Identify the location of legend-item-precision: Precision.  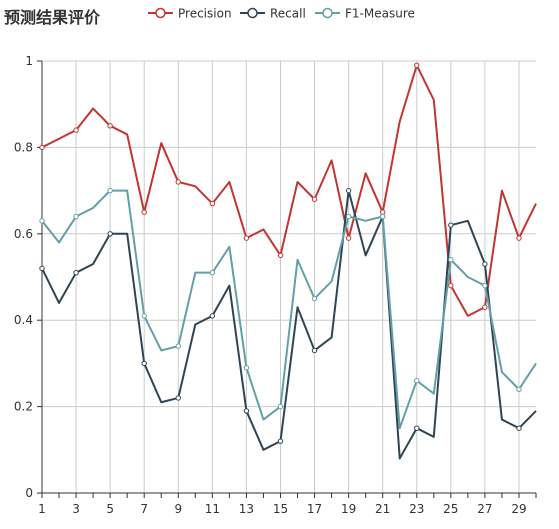
(190, 14).